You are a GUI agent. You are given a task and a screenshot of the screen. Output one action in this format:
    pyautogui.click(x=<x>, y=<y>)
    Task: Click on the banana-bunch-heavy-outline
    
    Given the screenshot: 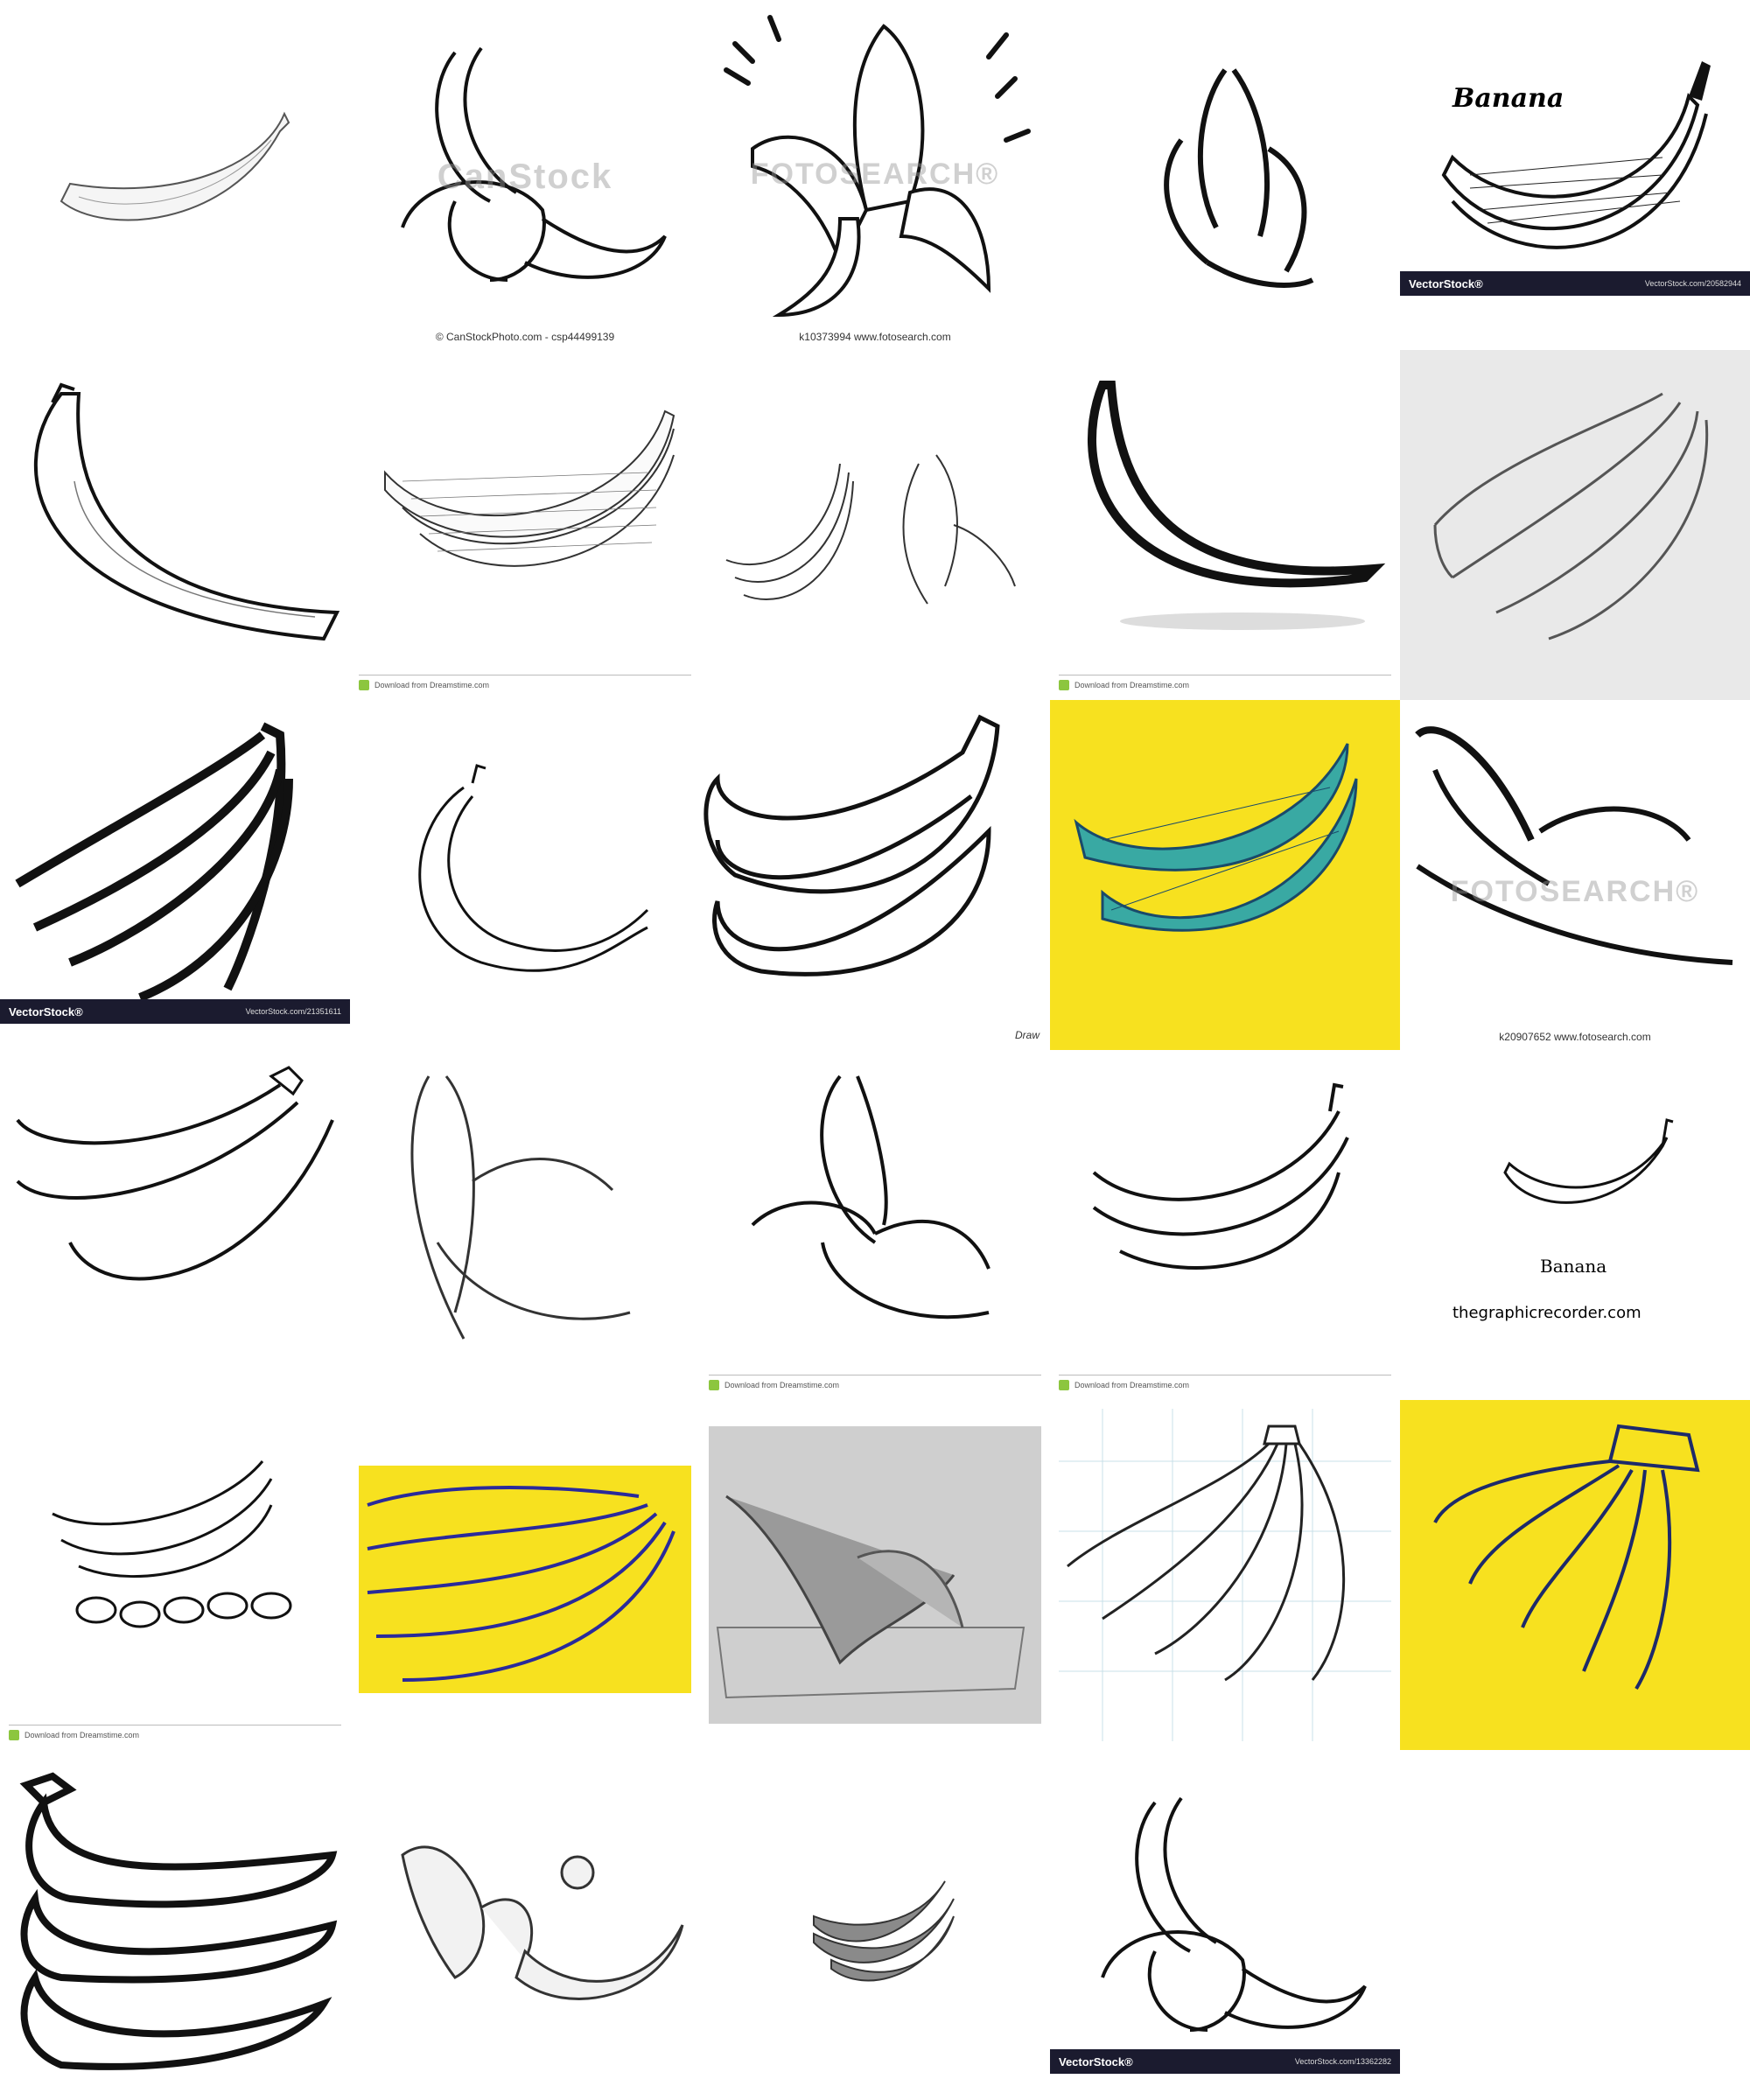 What is the action you would take?
    pyautogui.click(x=178, y=1921)
    